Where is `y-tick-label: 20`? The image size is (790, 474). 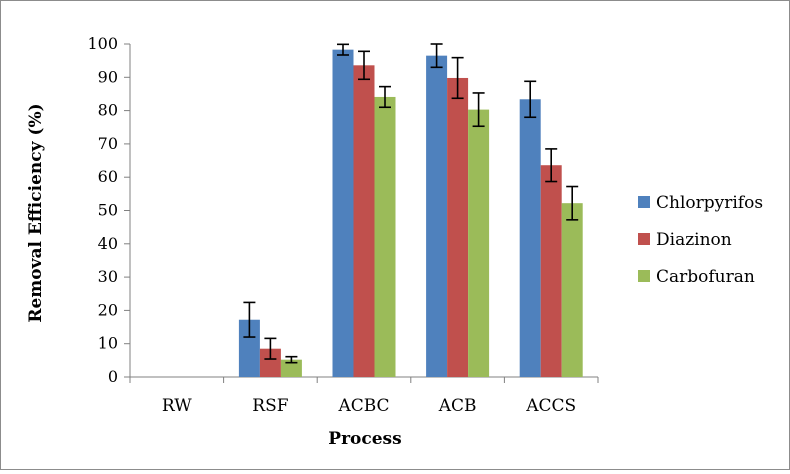 y-tick-label: 20 is located at coordinates (108, 309).